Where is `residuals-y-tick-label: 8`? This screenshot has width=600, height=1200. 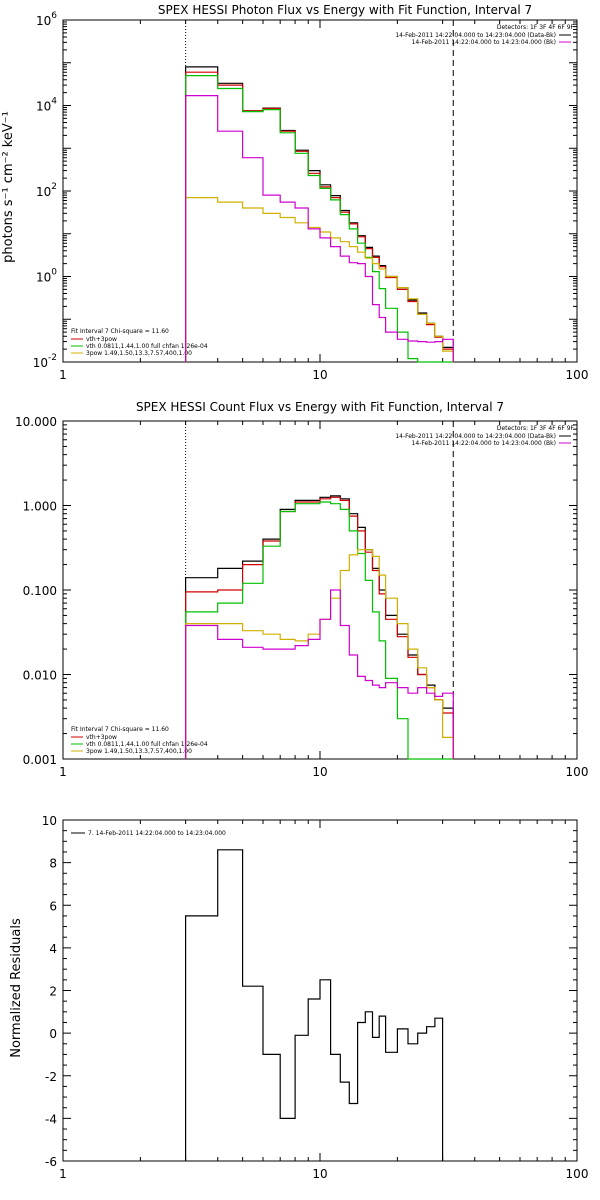
residuals-y-tick-label: 8 is located at coordinates (53, 864).